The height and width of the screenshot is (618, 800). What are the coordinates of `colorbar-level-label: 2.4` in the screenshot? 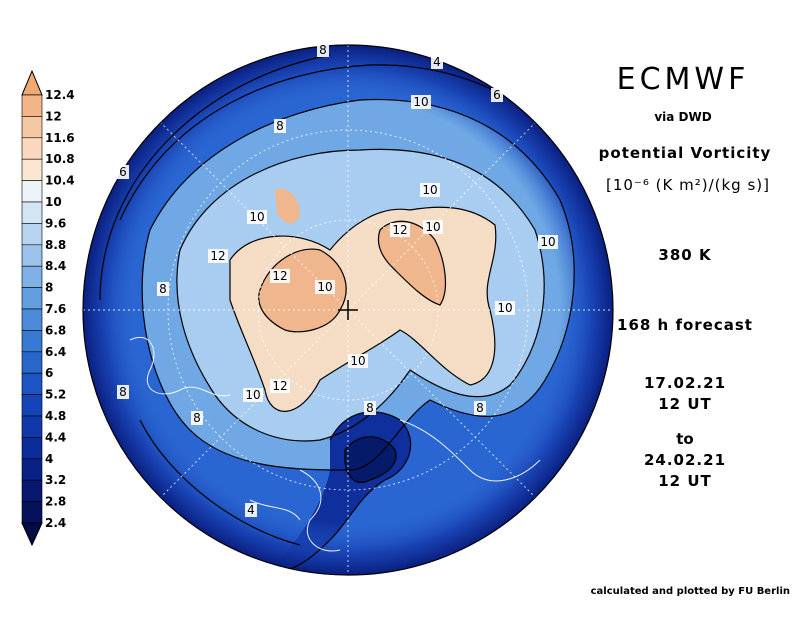 It's located at (55, 523).